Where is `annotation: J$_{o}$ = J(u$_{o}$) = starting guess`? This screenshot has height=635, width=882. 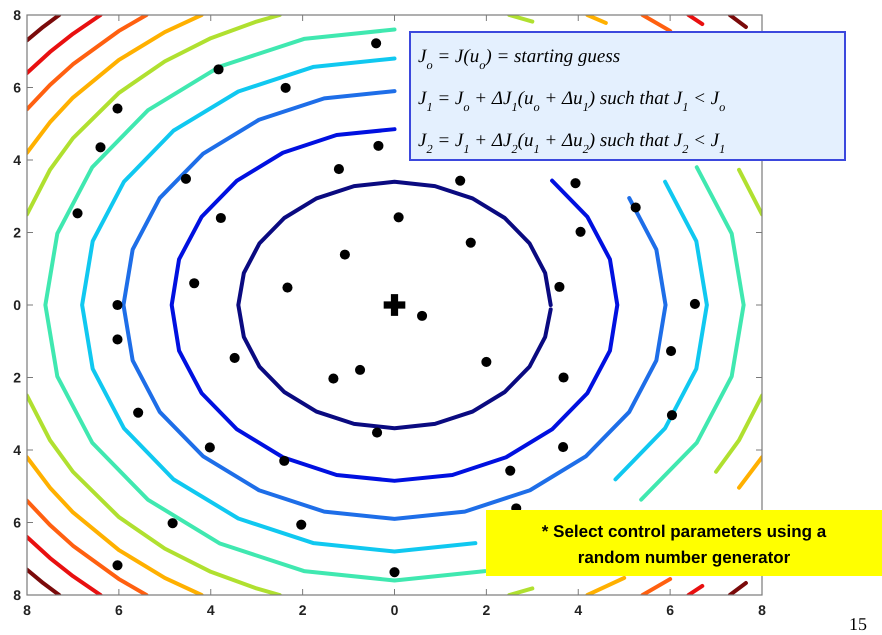
annotation: J$_{o}$ = J(u$_{o}$) = starting guess is located at coordinates (519, 59).